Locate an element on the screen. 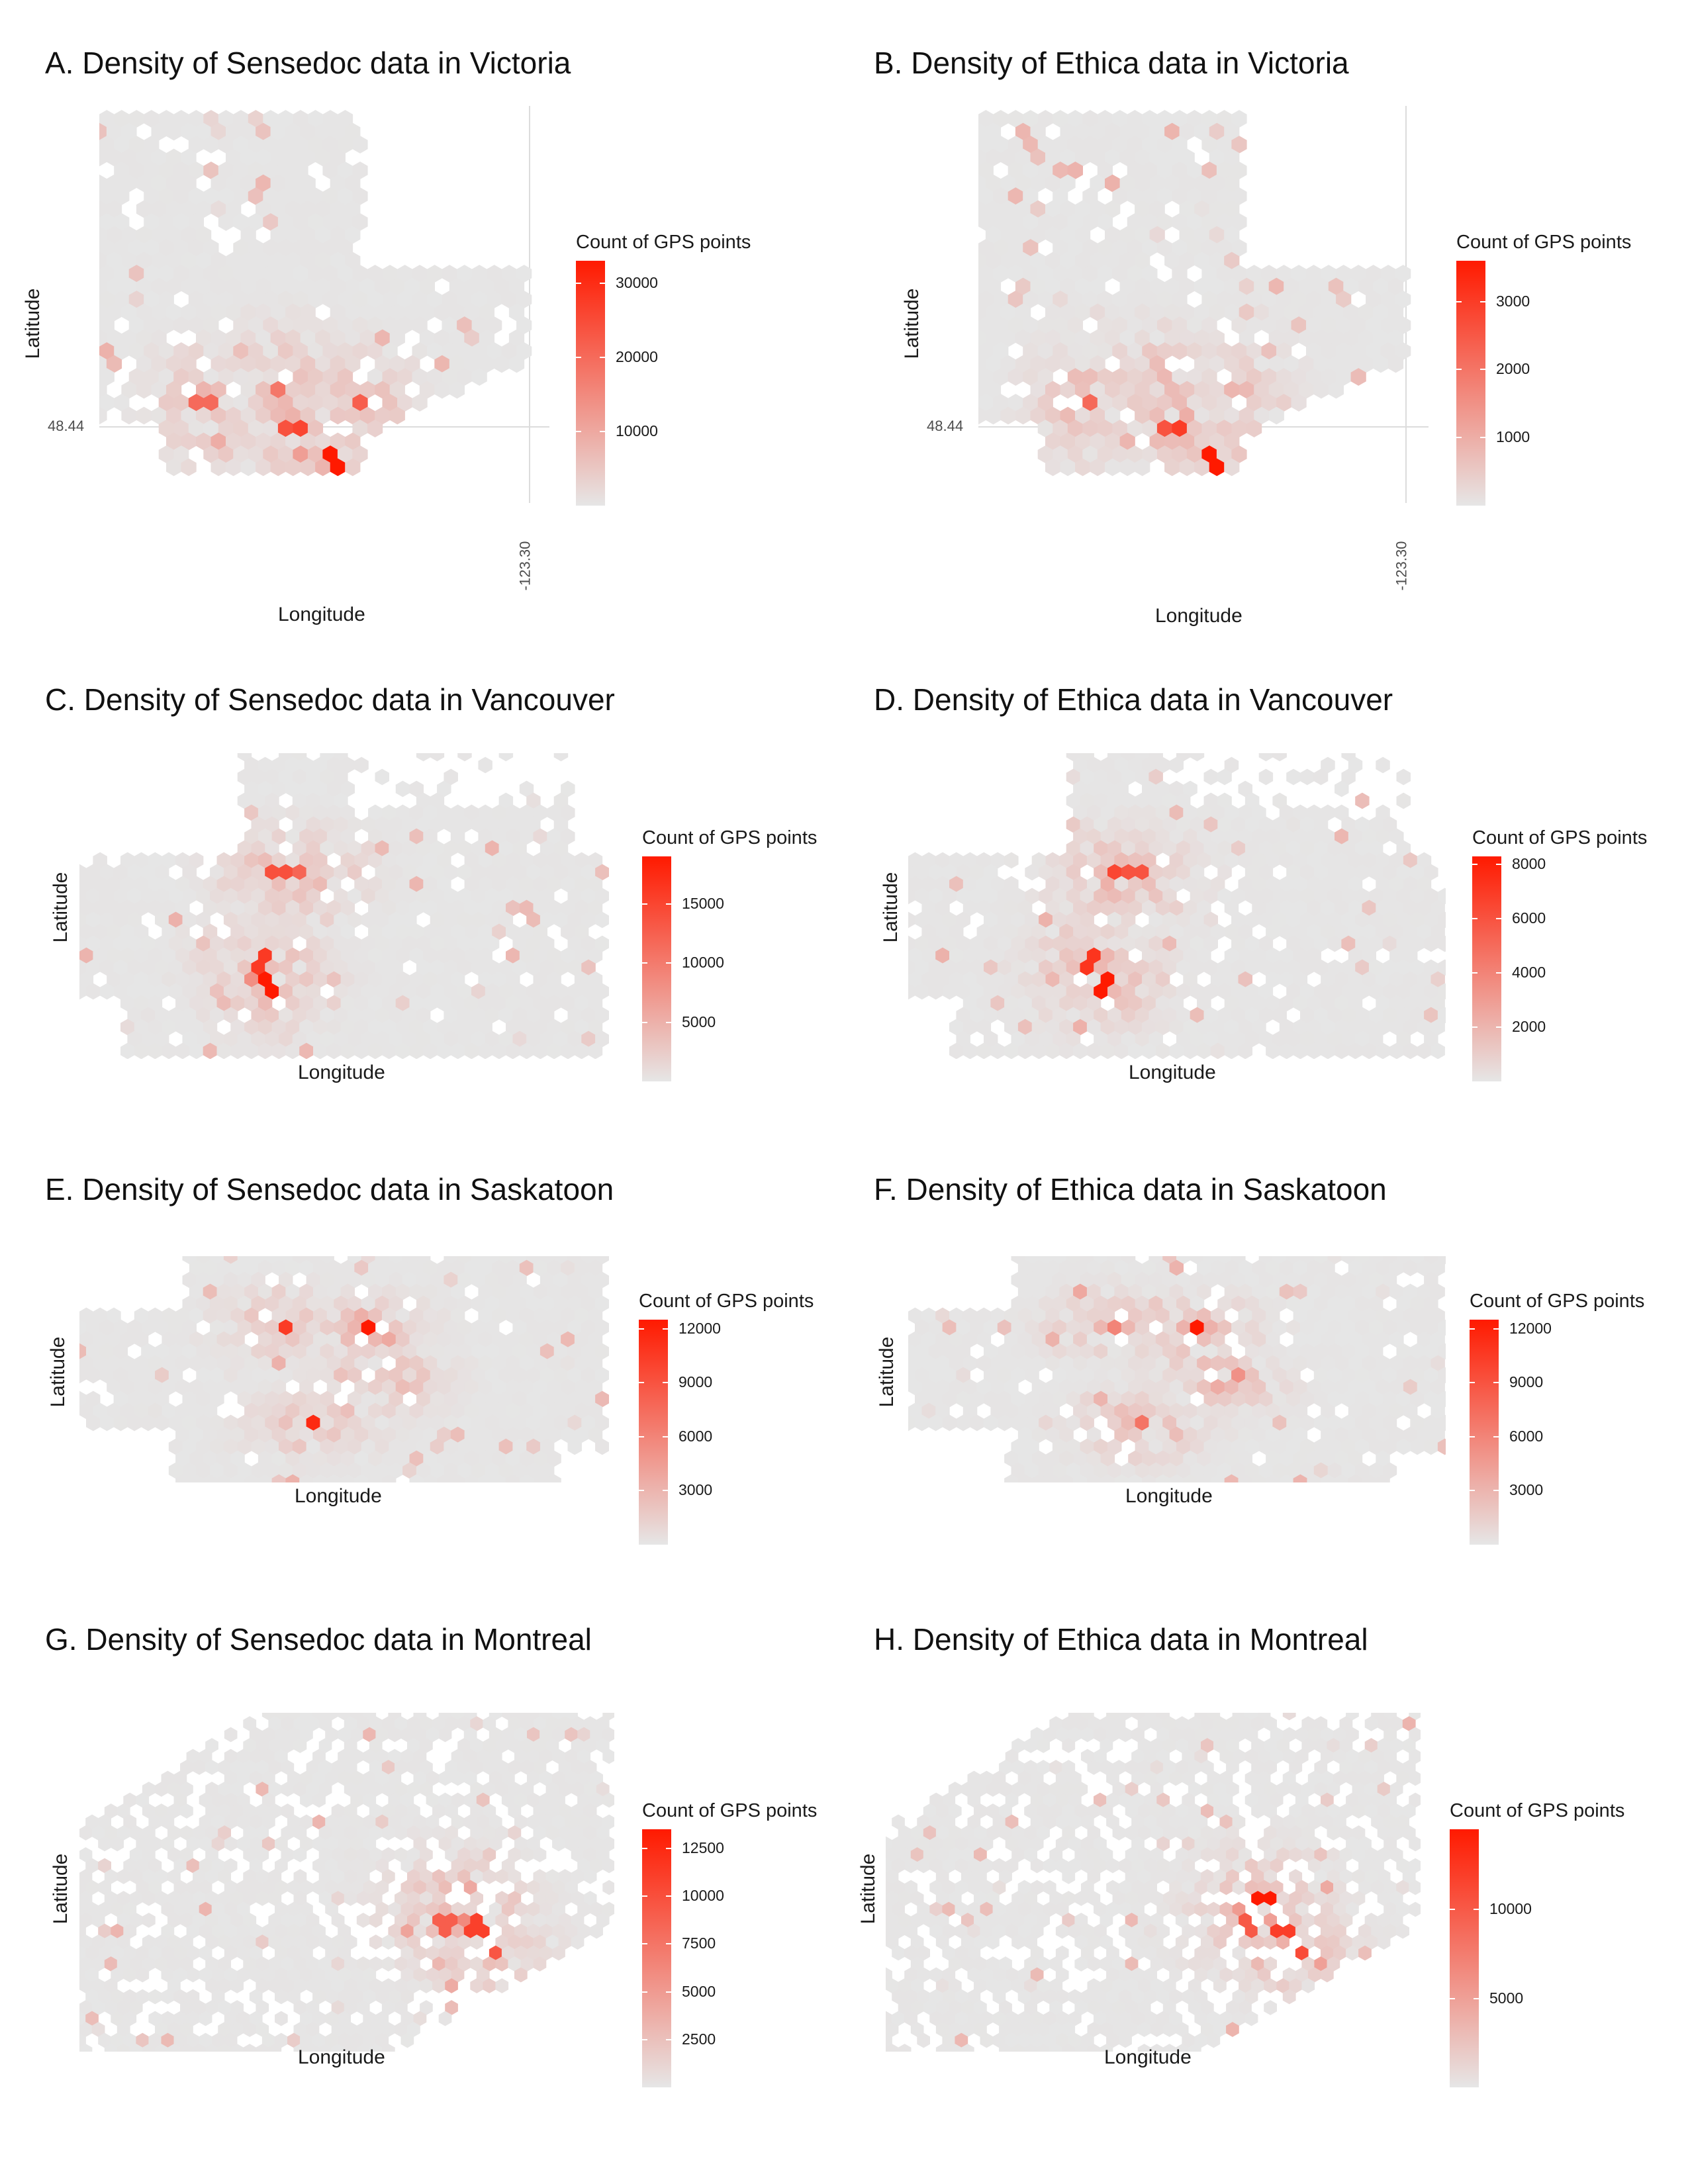 The height and width of the screenshot is (2184, 1688). x-axis-label: Longitude is located at coordinates (1172, 1072).